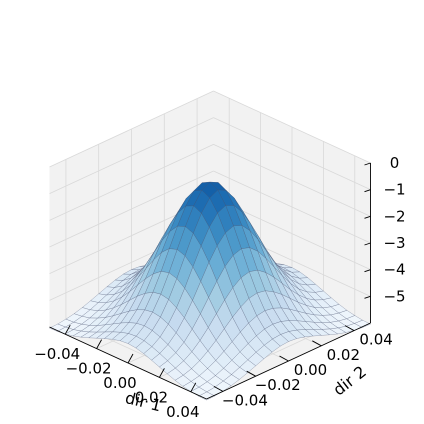 Image resolution: width=424 pixels, height=424 pixels. What do you see at coordinates (395, 163) in the screenshot?
I see `z-tick-label: 0` at bounding box center [395, 163].